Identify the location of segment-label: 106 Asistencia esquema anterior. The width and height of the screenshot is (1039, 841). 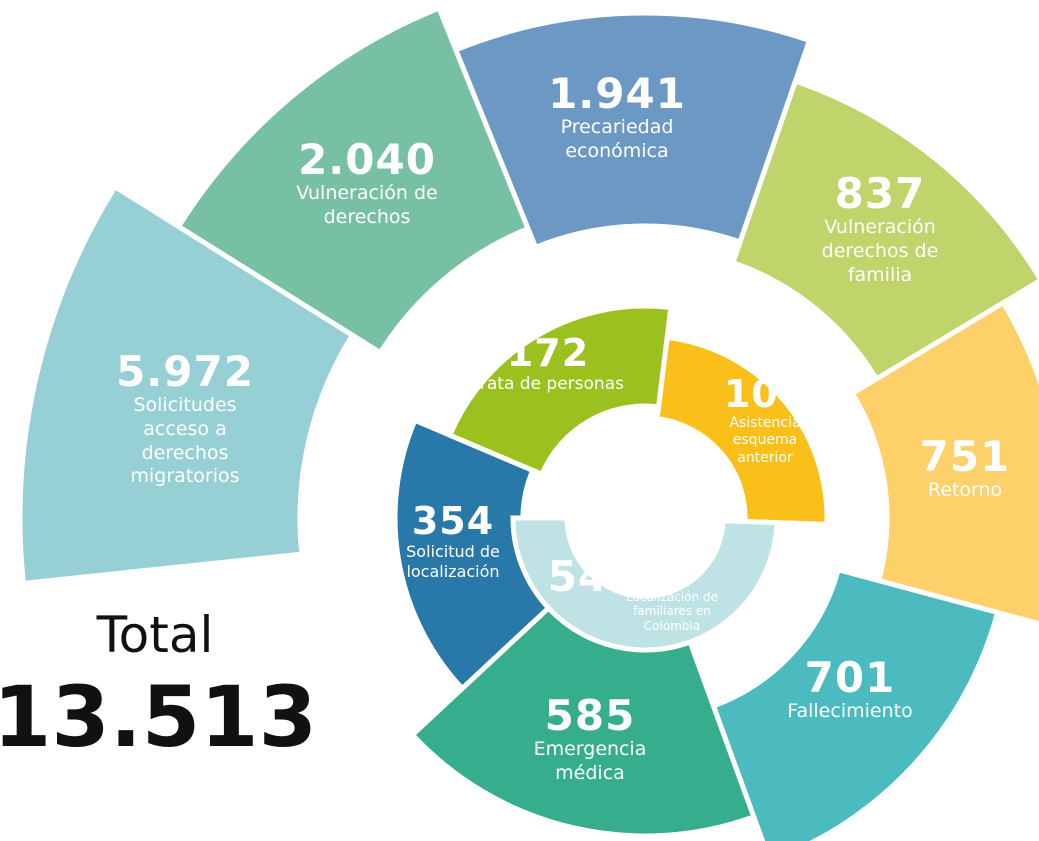
(765, 419).